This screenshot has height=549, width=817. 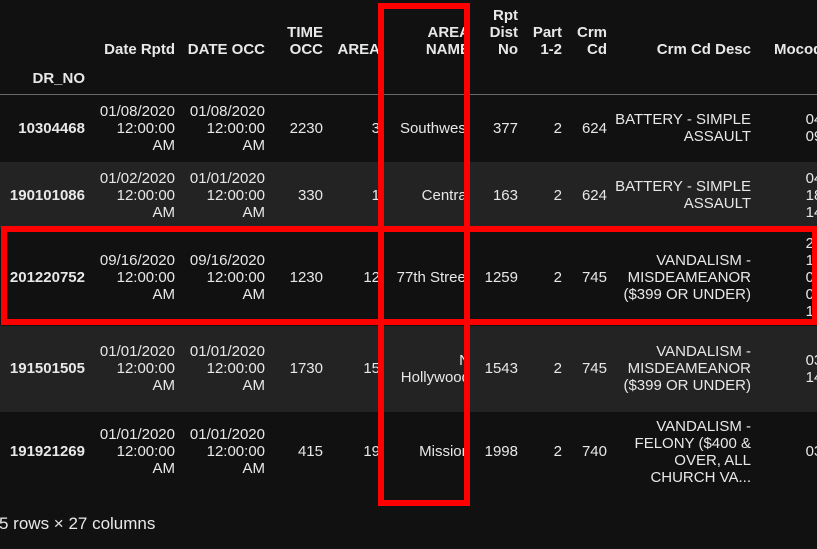 I want to click on cell-area-name: Mission, so click(x=444, y=451).